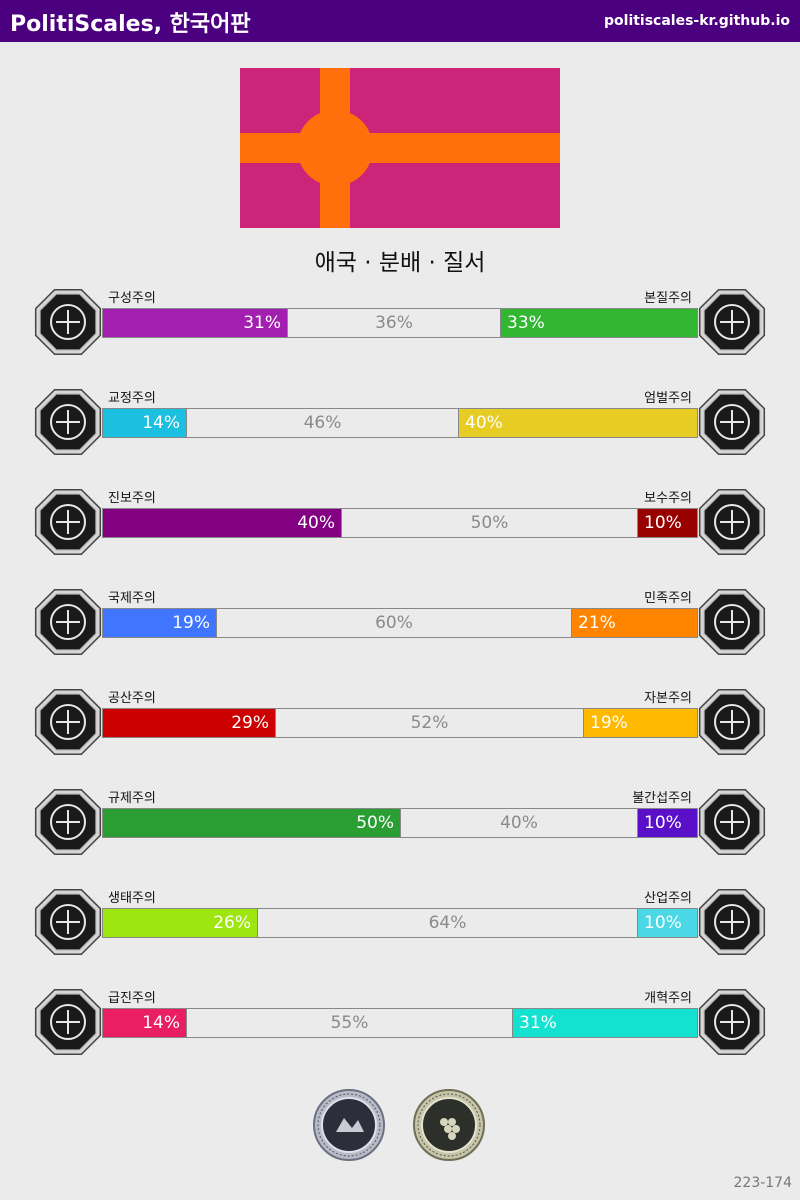 This screenshot has height=1200, width=800. What do you see at coordinates (732, 822) in the screenshot?
I see `butterfly-icon` at bounding box center [732, 822].